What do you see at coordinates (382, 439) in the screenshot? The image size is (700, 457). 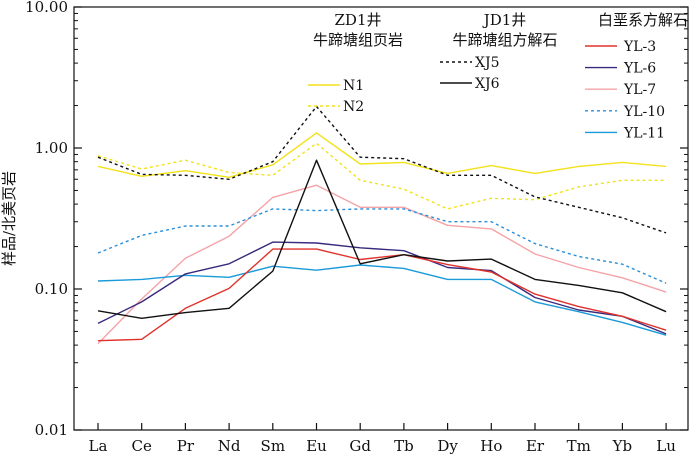 I see `x-axis: La Ce Pr Nd Sm Eu Gd Tb Dy Ho Er Tm Yb Lu` at bounding box center [382, 439].